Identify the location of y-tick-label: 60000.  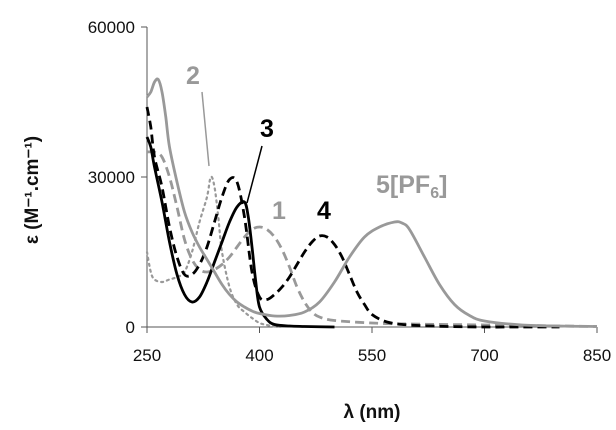
(111, 27).